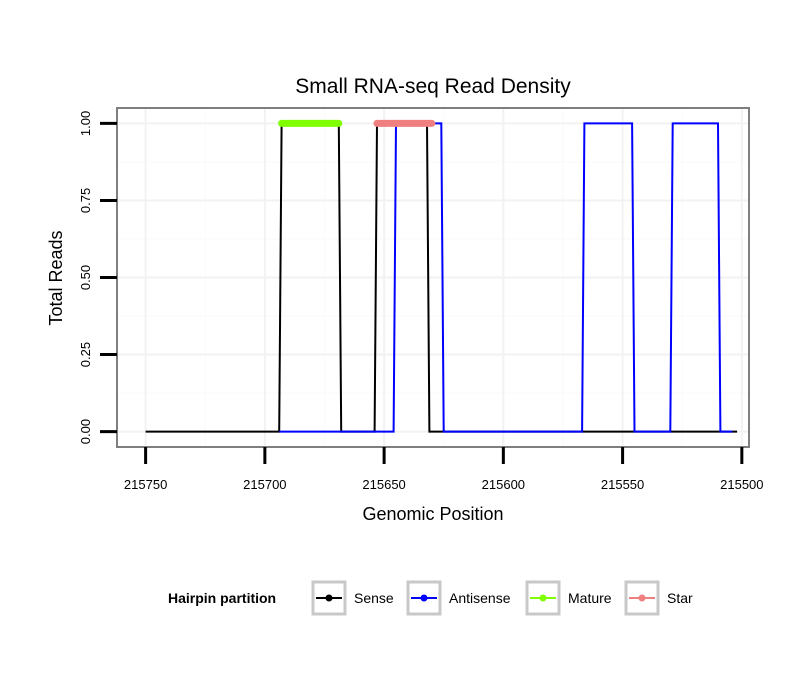 The width and height of the screenshot is (810, 690). I want to click on x-tick-label: 215700, so click(264, 484).